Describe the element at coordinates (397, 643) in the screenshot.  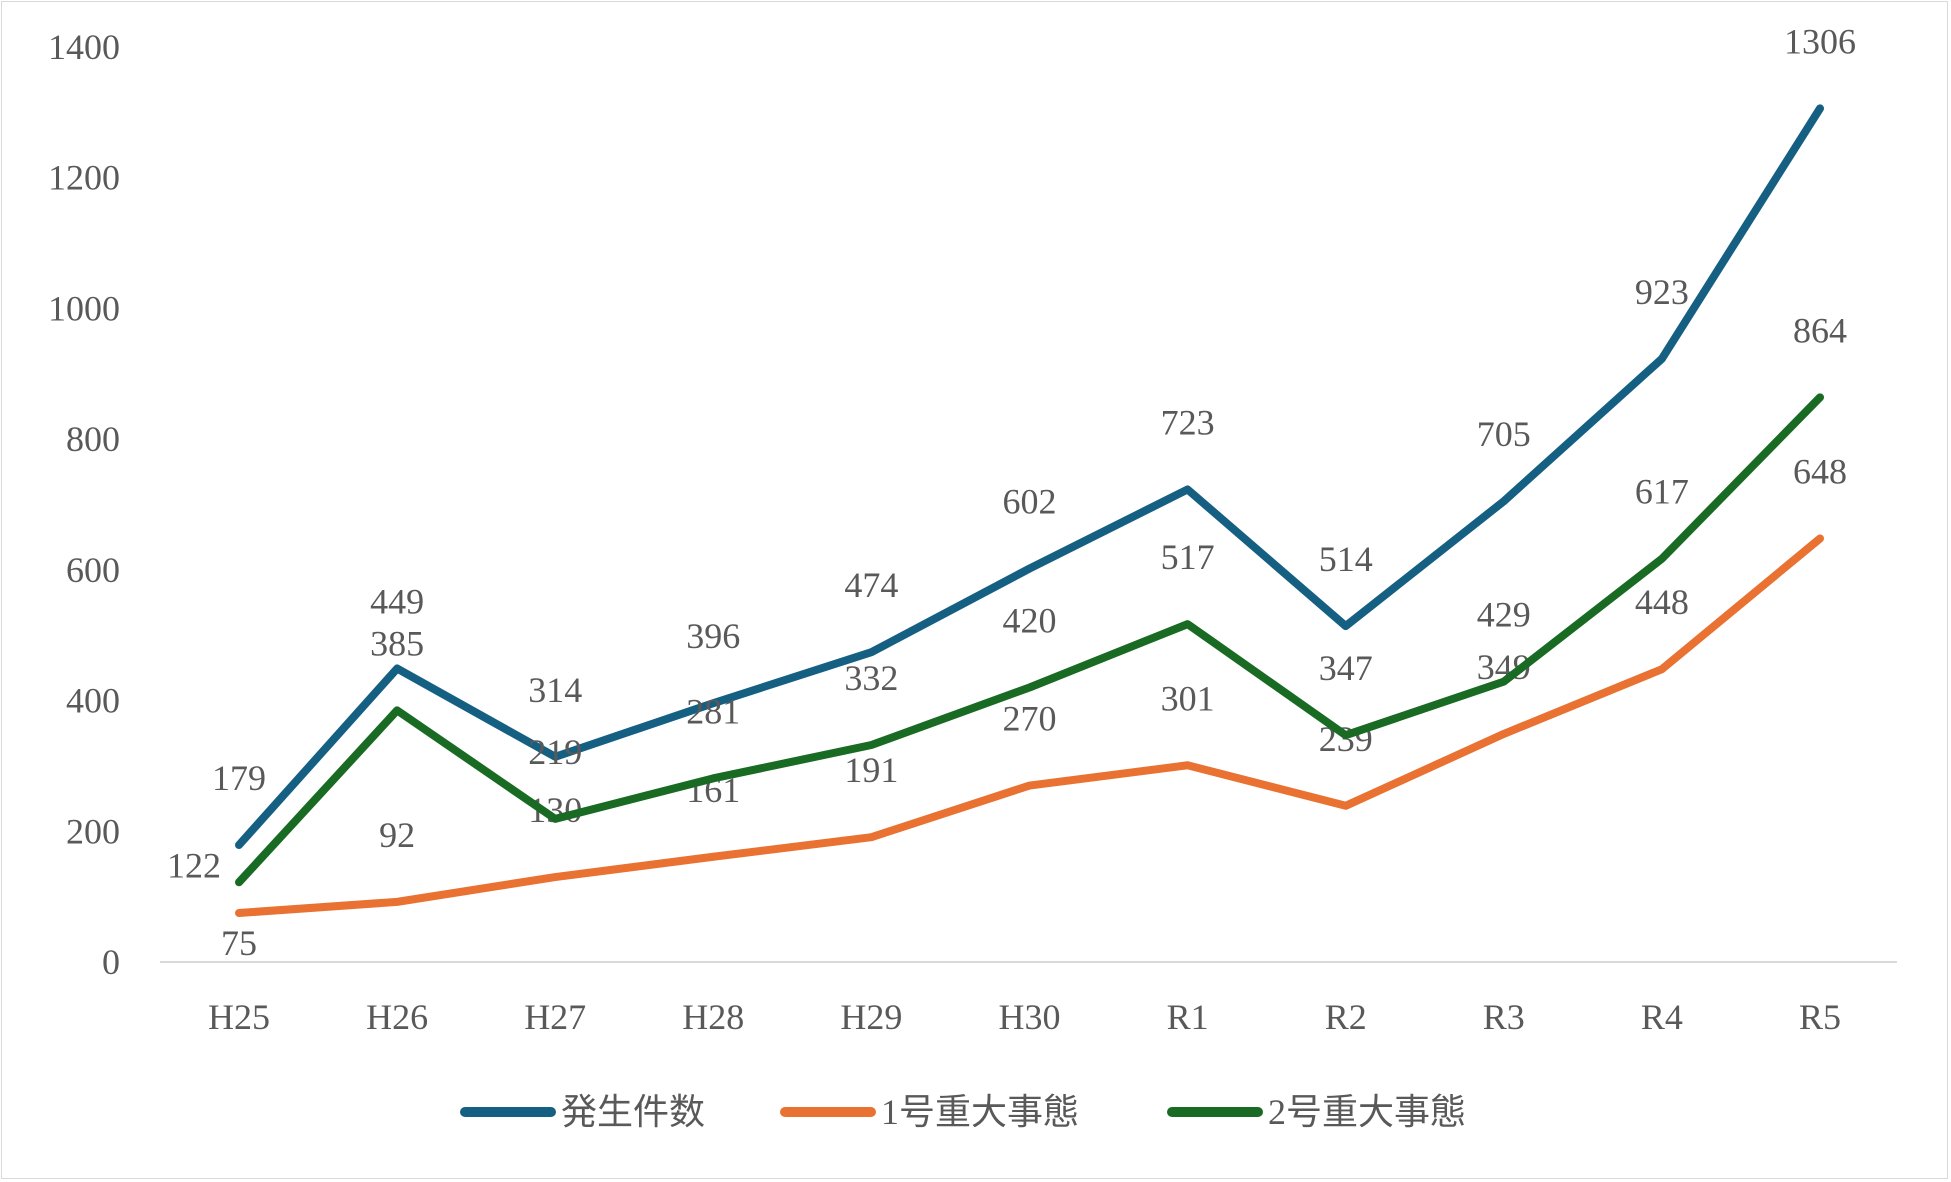
I see `data-label: 385` at that location.